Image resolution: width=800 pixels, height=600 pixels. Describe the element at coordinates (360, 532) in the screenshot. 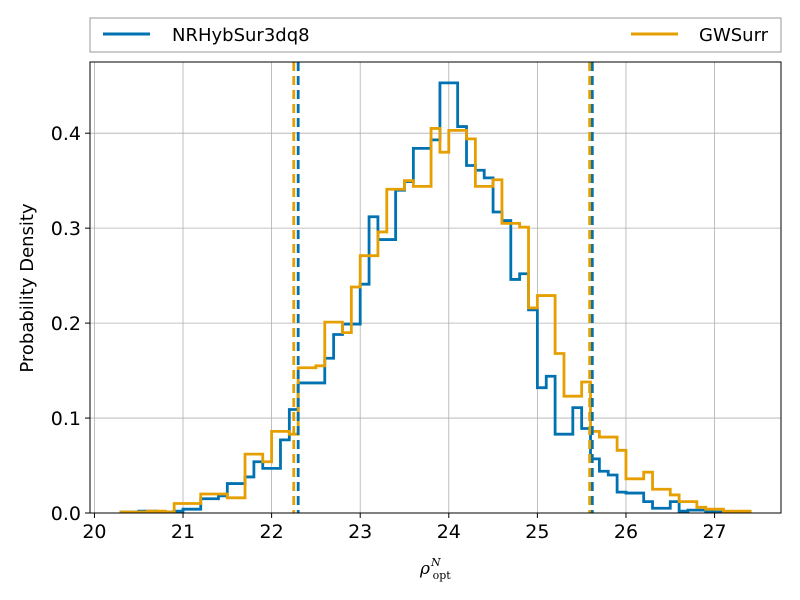

I see `x-tick-label: 23` at that location.